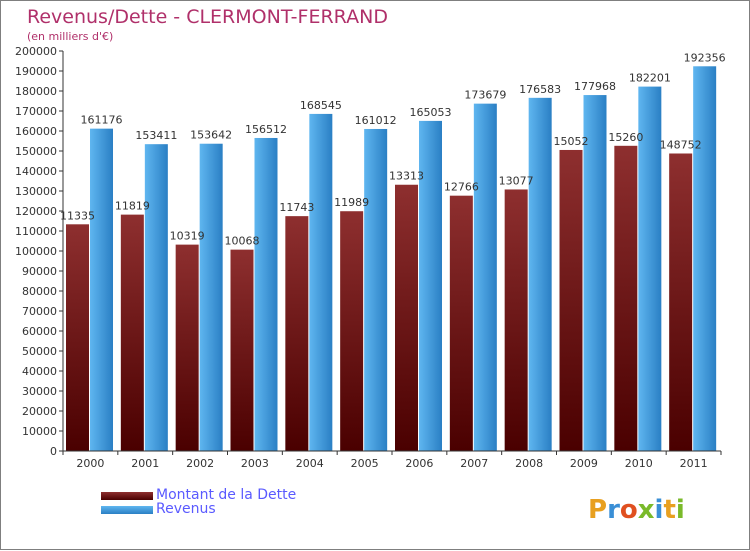 The height and width of the screenshot is (551, 750). I want to click on bar-dette-2002, so click(187, 347).